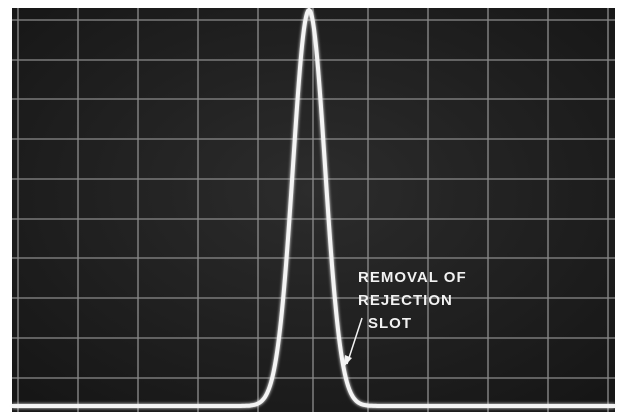  What do you see at coordinates (347, 361) in the screenshot?
I see `arrow-head` at bounding box center [347, 361].